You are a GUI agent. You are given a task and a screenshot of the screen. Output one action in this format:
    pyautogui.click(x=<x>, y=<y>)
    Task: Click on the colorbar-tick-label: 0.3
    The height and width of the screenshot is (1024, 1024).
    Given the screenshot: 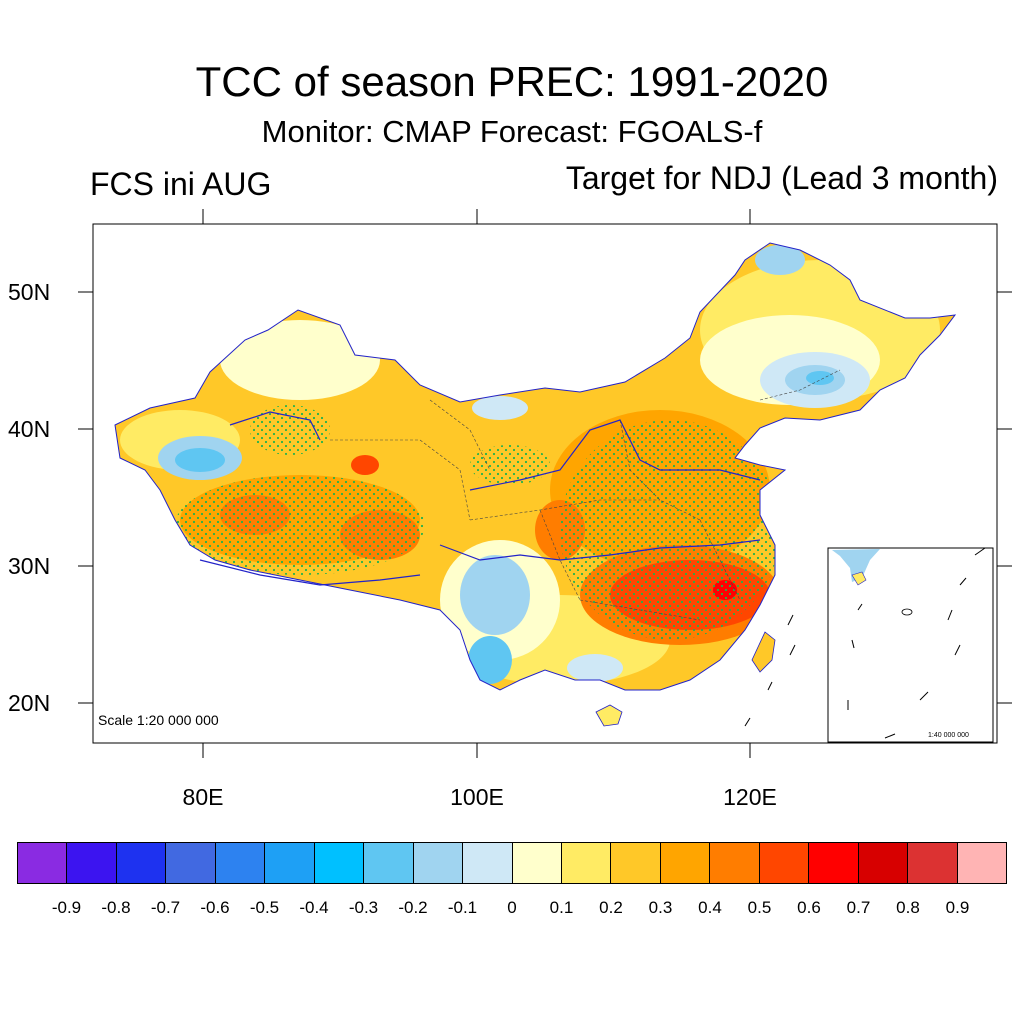 What is the action you would take?
    pyautogui.click(x=660, y=907)
    